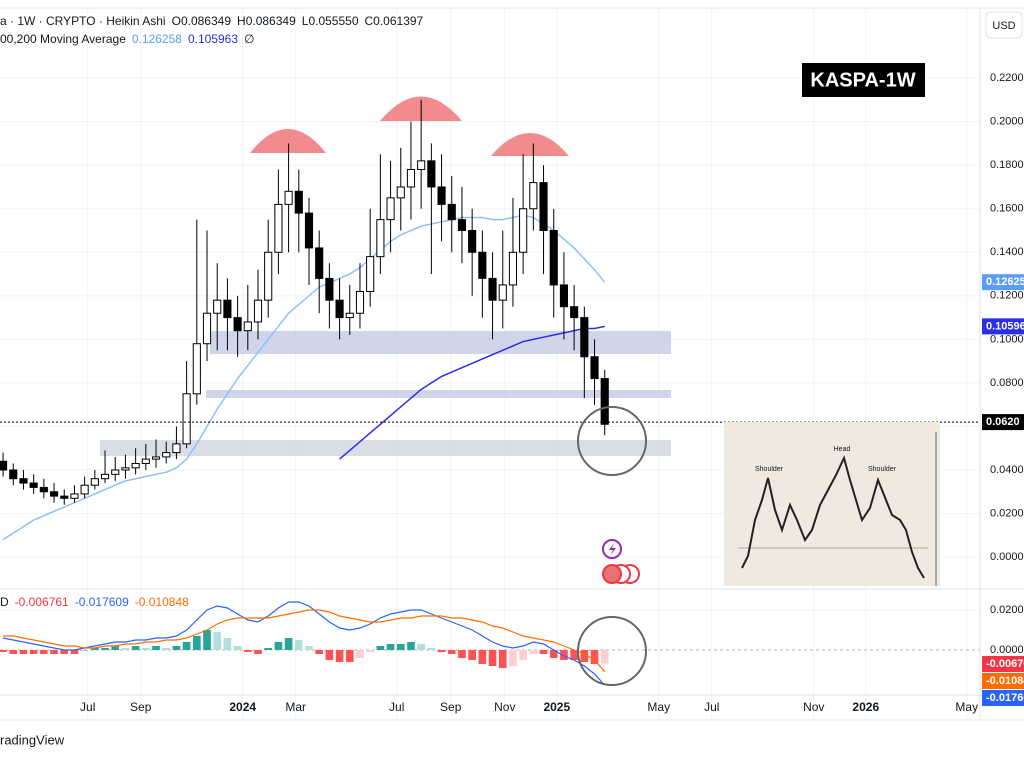 This screenshot has height=758, width=1024. What do you see at coordinates (102, 602) in the screenshot?
I see `macd-value: -0.017609` at bounding box center [102, 602].